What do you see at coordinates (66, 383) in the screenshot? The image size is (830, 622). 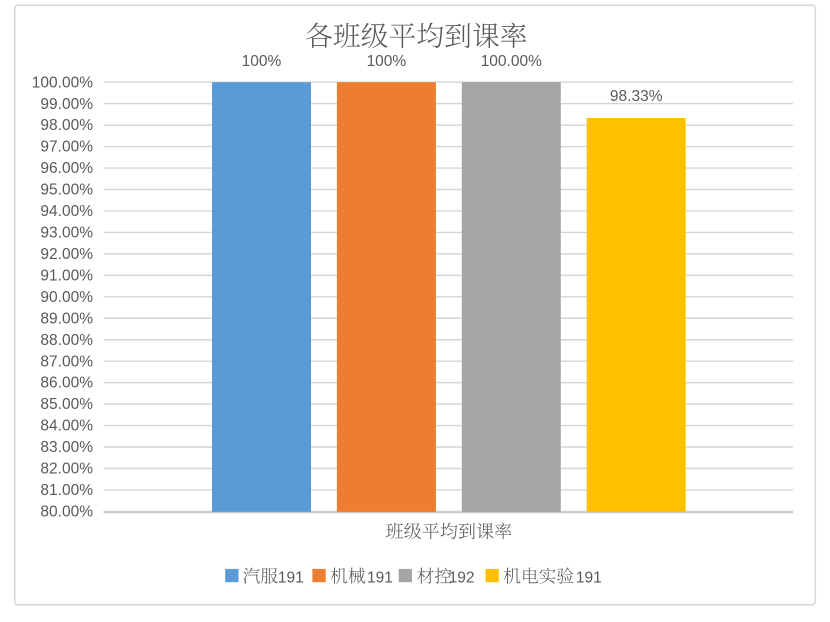 I see `svg-text: 86.00%` at bounding box center [66, 383].